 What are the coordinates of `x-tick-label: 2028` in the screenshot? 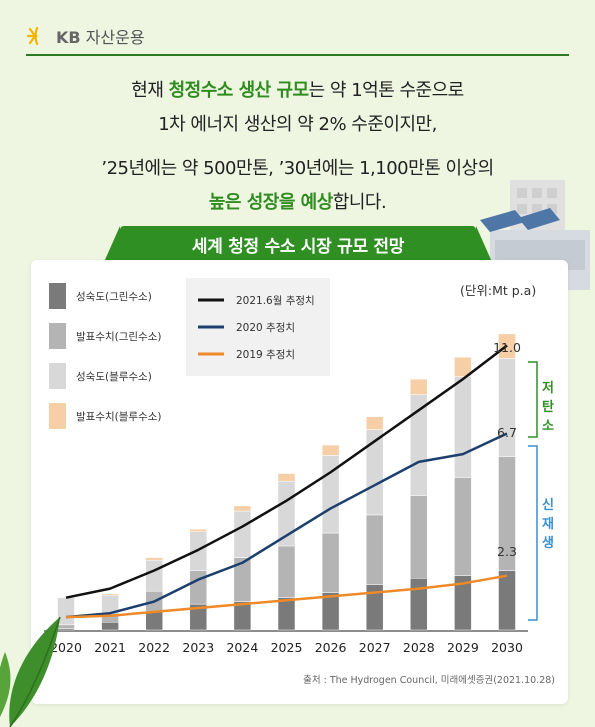 It's located at (419, 647).